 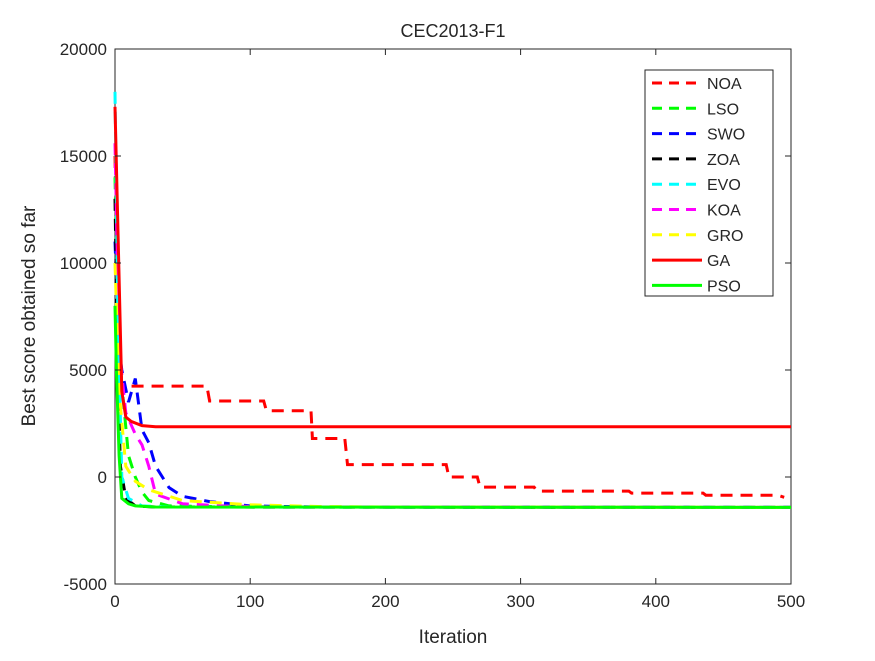 What do you see at coordinates (385, 601) in the screenshot?
I see `x-tick-label: 200` at bounding box center [385, 601].